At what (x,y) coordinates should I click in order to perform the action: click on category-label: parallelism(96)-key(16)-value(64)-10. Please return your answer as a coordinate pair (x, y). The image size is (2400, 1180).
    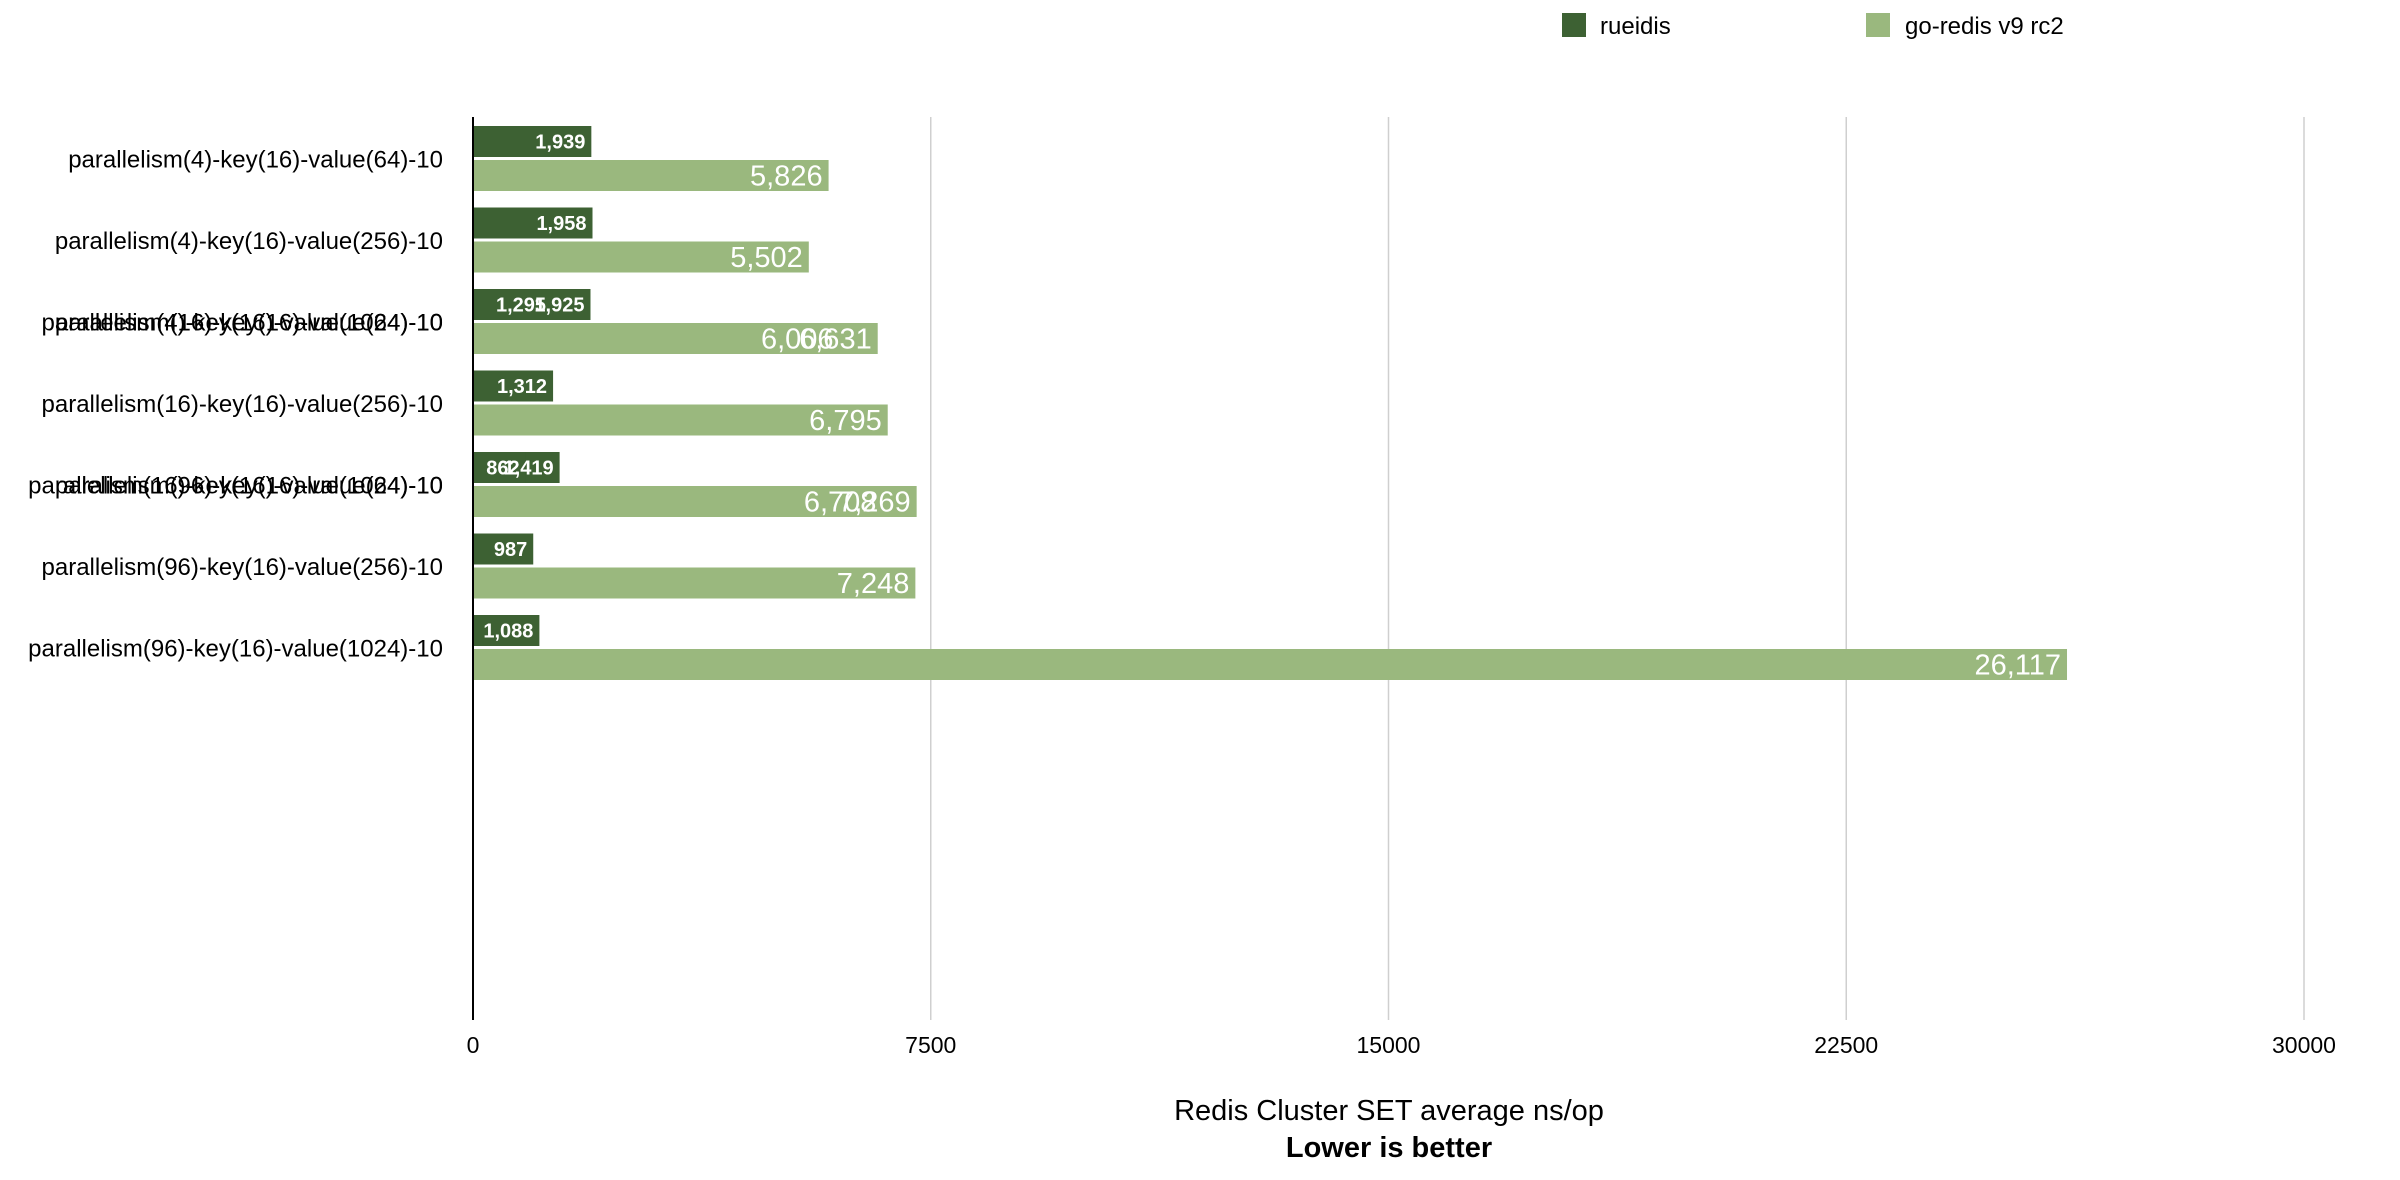
    Looking at the image, I should click on (249, 486).